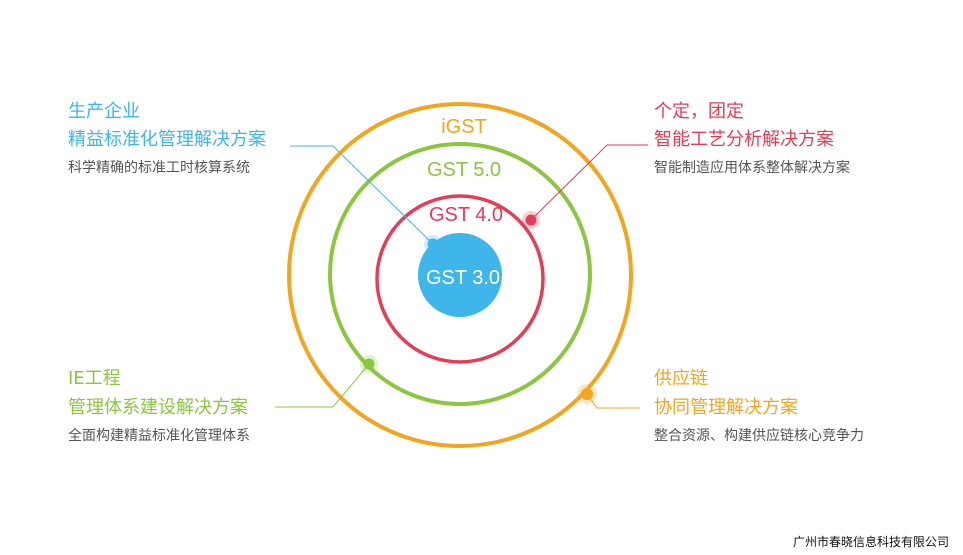  Describe the element at coordinates (362, 195) in the screenshot. I see `connector-top-left` at that location.